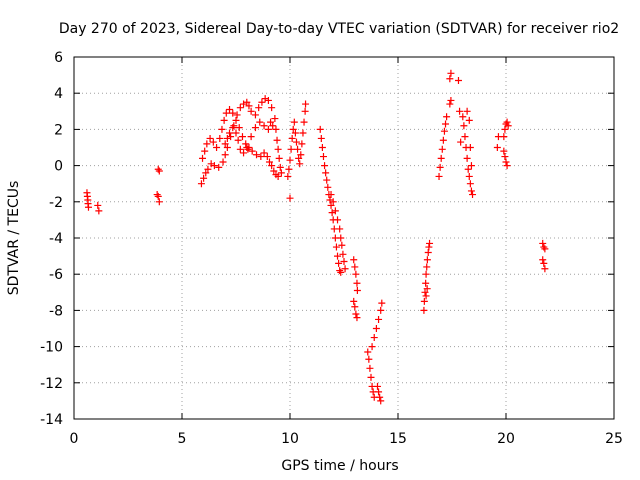  What do you see at coordinates (182, 439) in the screenshot?
I see `x-tick-label: 5` at bounding box center [182, 439].